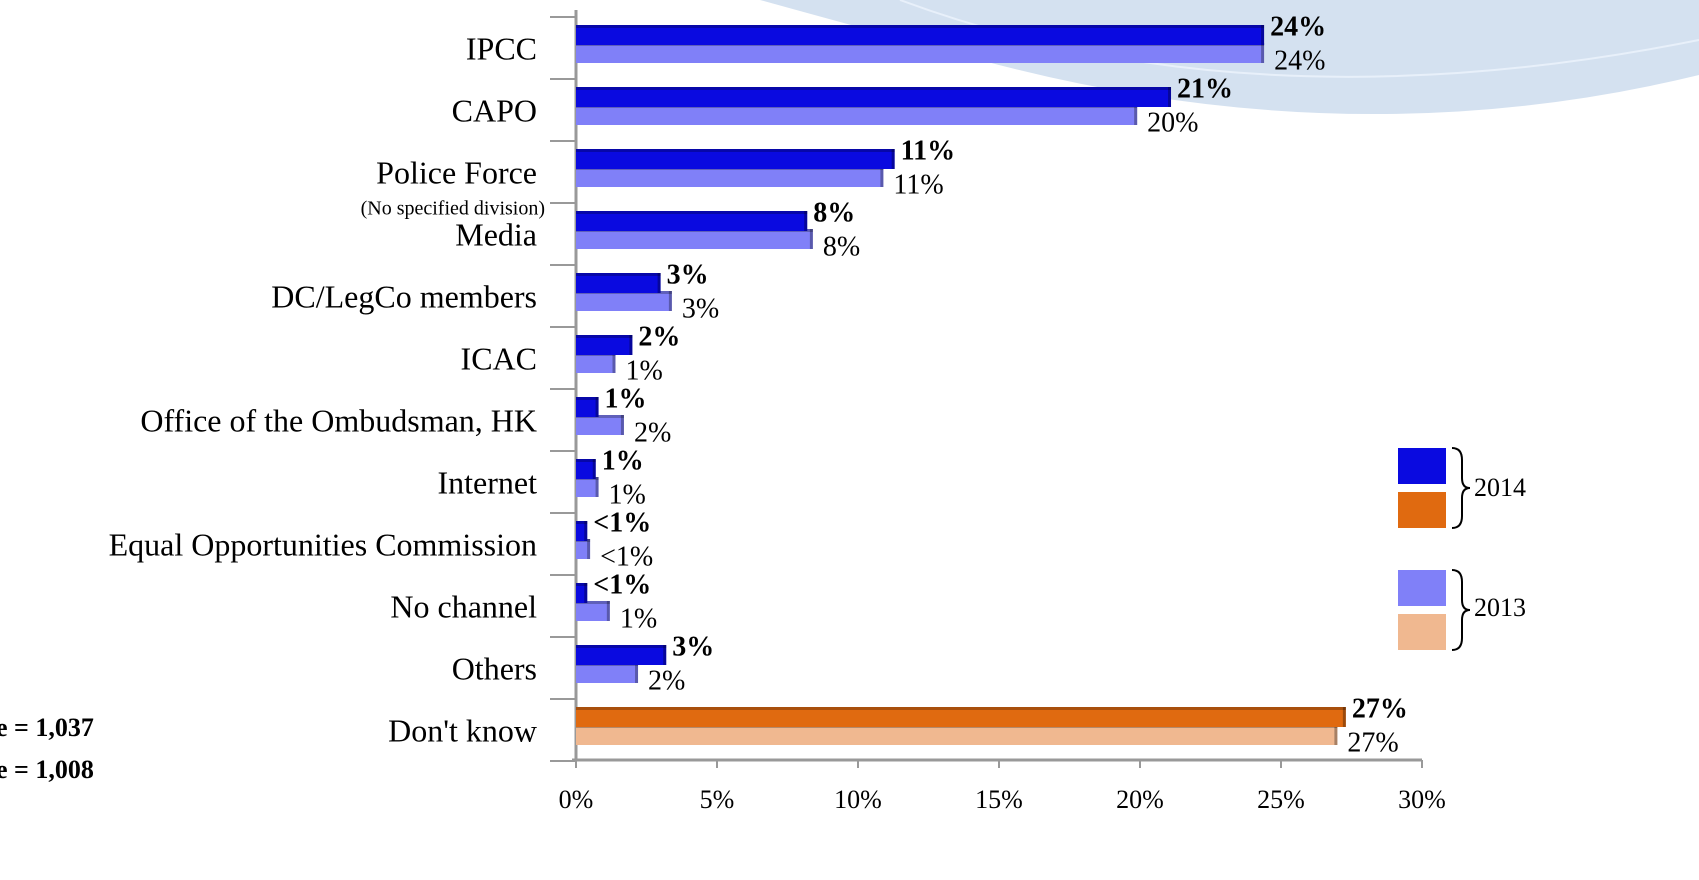 This screenshot has height=880, width=1699. What do you see at coordinates (488, 482) in the screenshot?
I see `category-label: Internet` at bounding box center [488, 482].